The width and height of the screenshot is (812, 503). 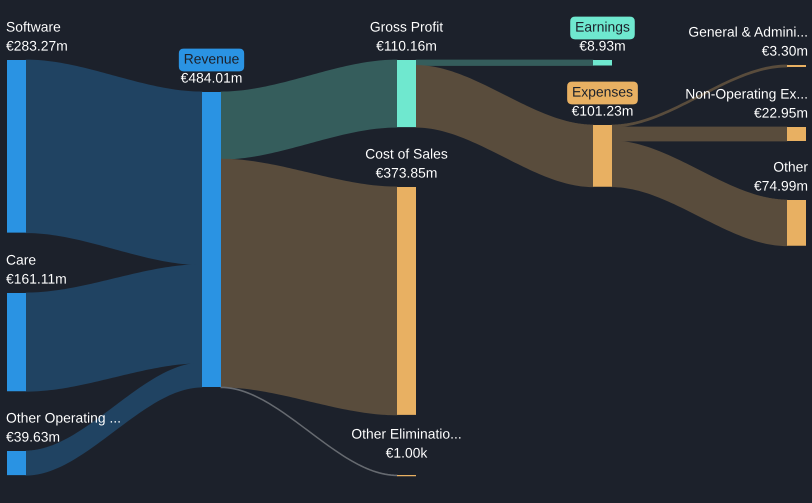 What do you see at coordinates (211, 77) in the screenshot?
I see `data-label: €484.01m` at bounding box center [211, 77].